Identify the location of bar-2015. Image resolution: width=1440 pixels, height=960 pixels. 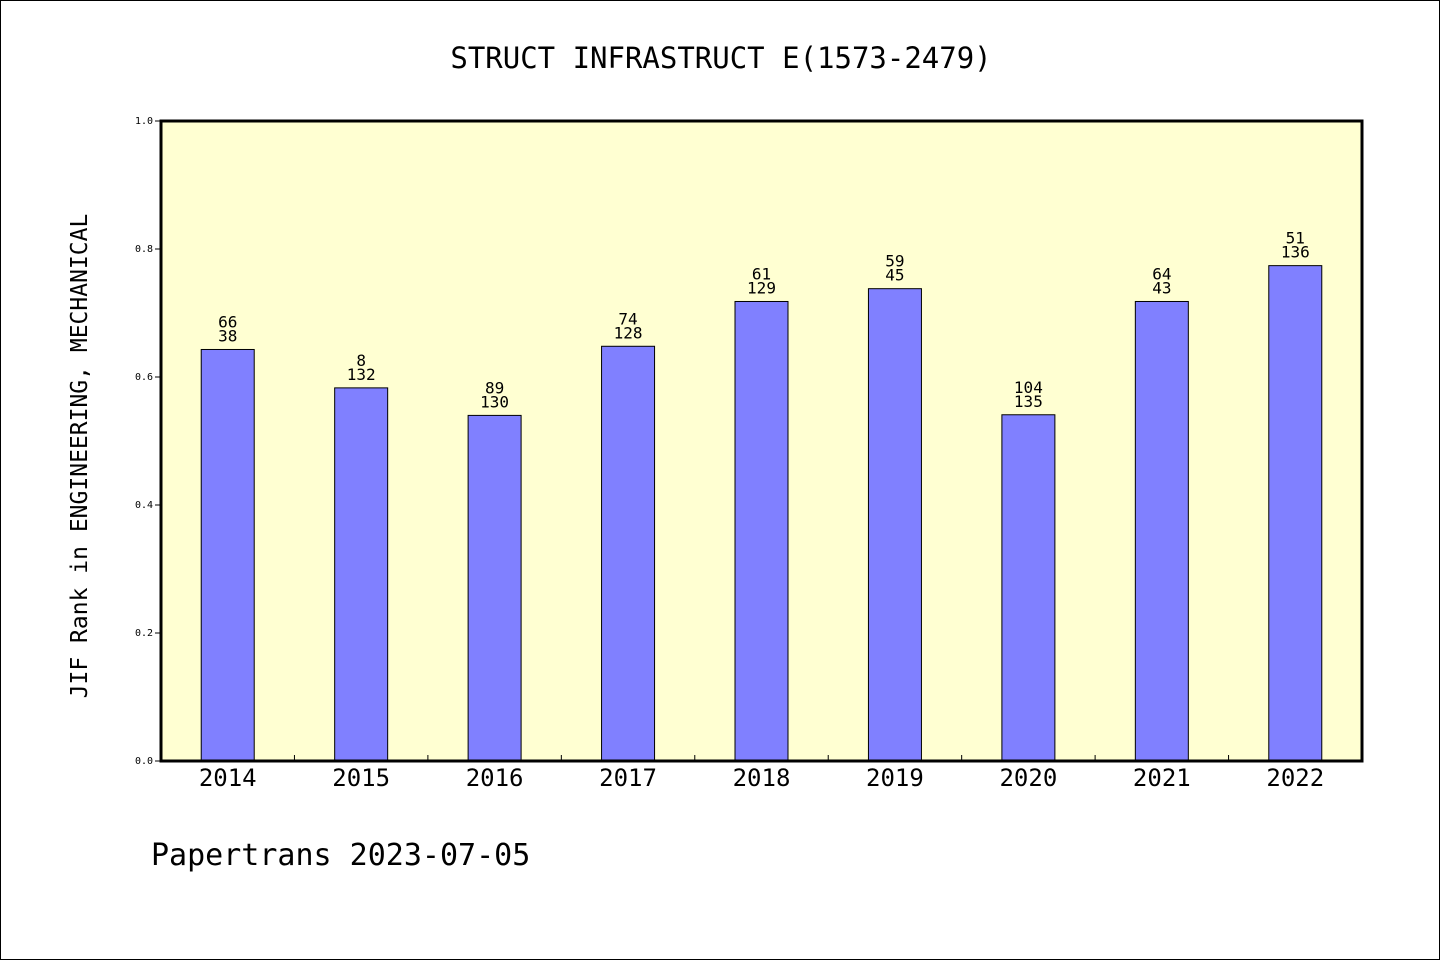
(361, 574).